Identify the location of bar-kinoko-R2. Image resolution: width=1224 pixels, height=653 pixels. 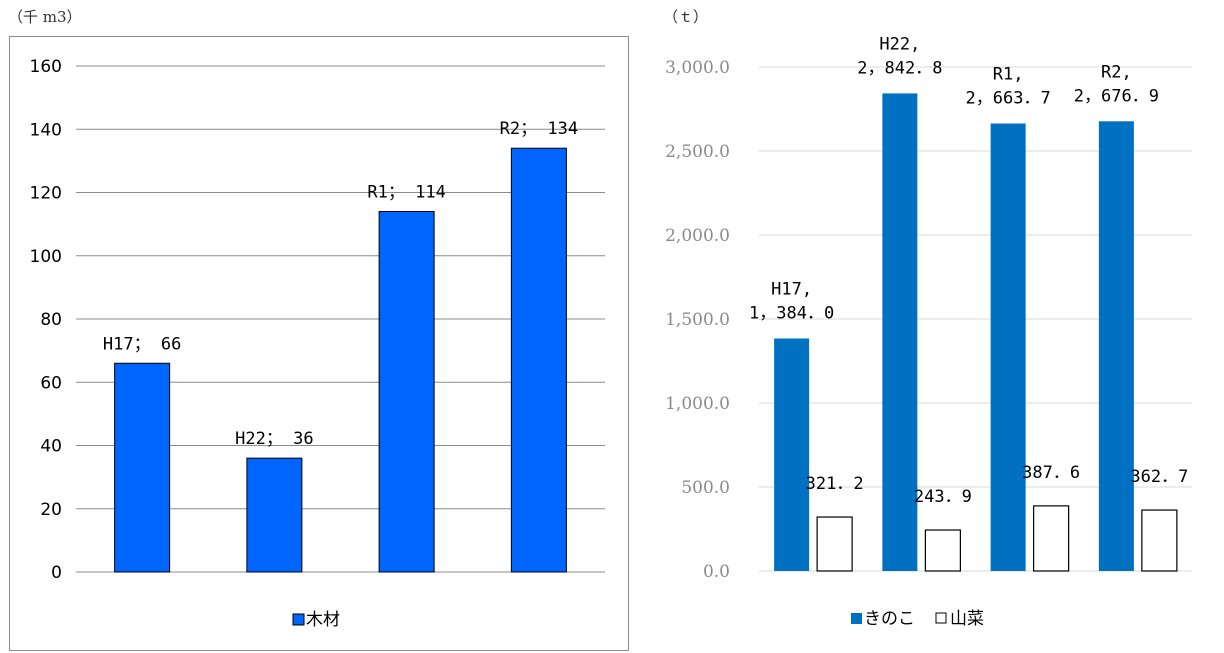
(1116, 346).